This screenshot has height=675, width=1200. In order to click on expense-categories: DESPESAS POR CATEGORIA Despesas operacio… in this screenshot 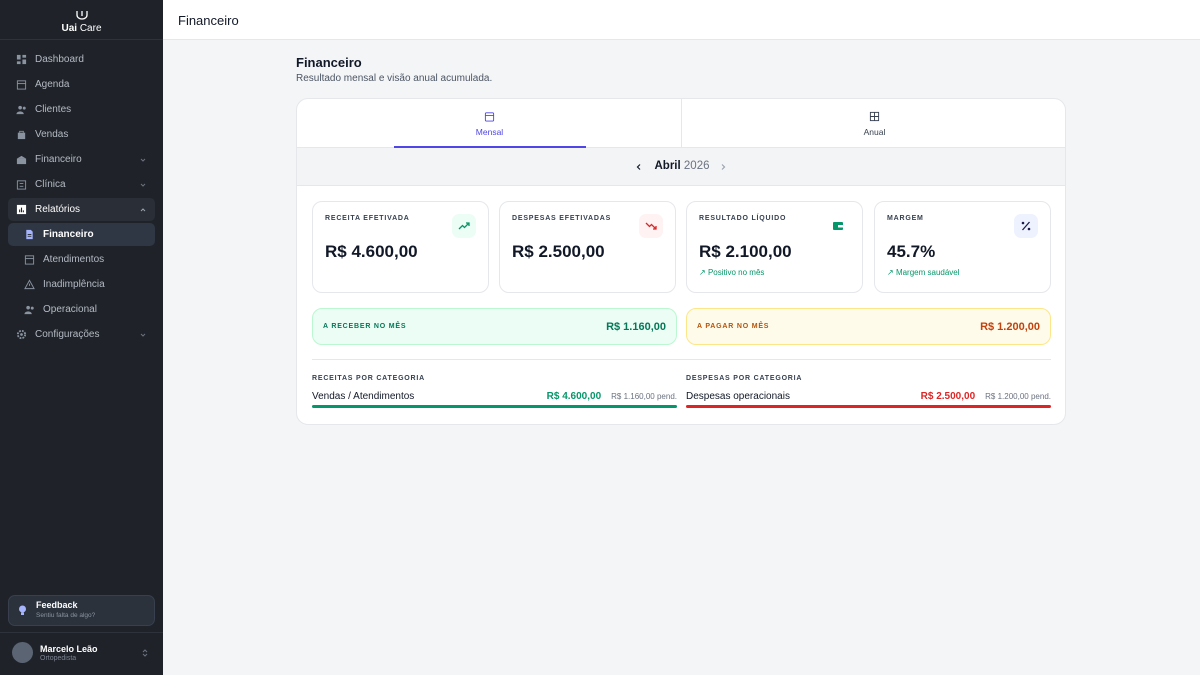, I will do `click(868, 391)`.